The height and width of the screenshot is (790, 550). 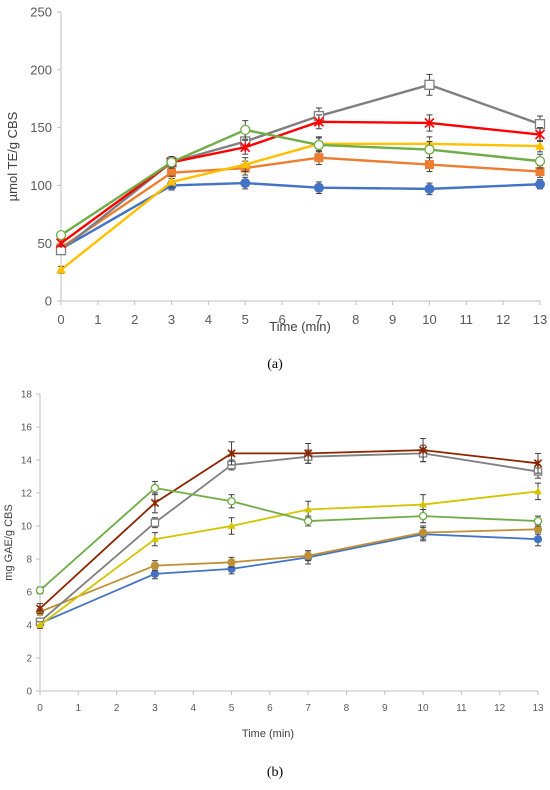 I want to click on y-tick-label: 12, so click(x=27, y=494).